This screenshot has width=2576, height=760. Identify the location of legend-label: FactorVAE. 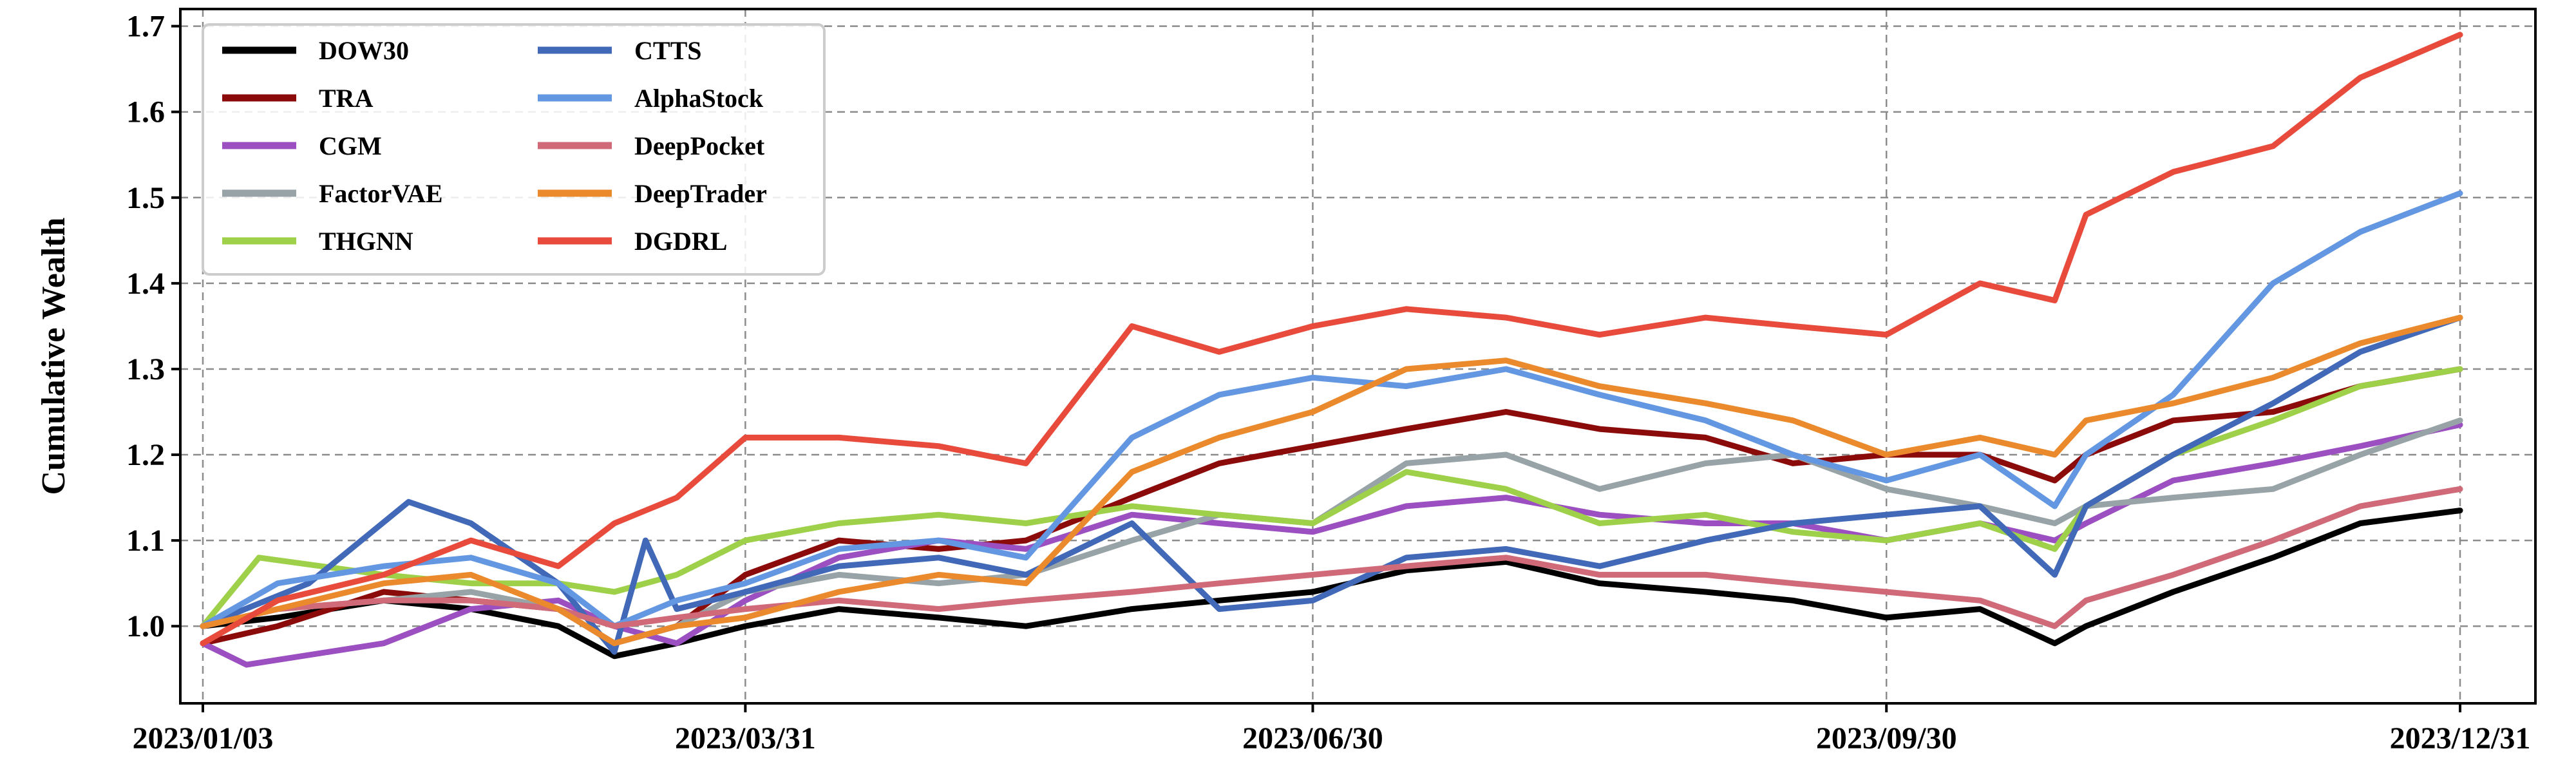
(381, 193).